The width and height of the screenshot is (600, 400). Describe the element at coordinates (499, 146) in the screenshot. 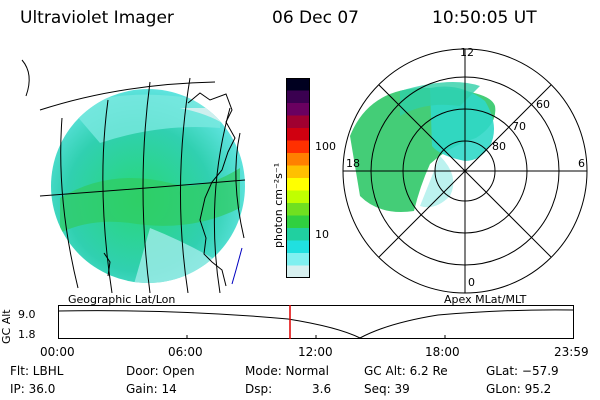

I see `mlat-label-80: 80` at that location.